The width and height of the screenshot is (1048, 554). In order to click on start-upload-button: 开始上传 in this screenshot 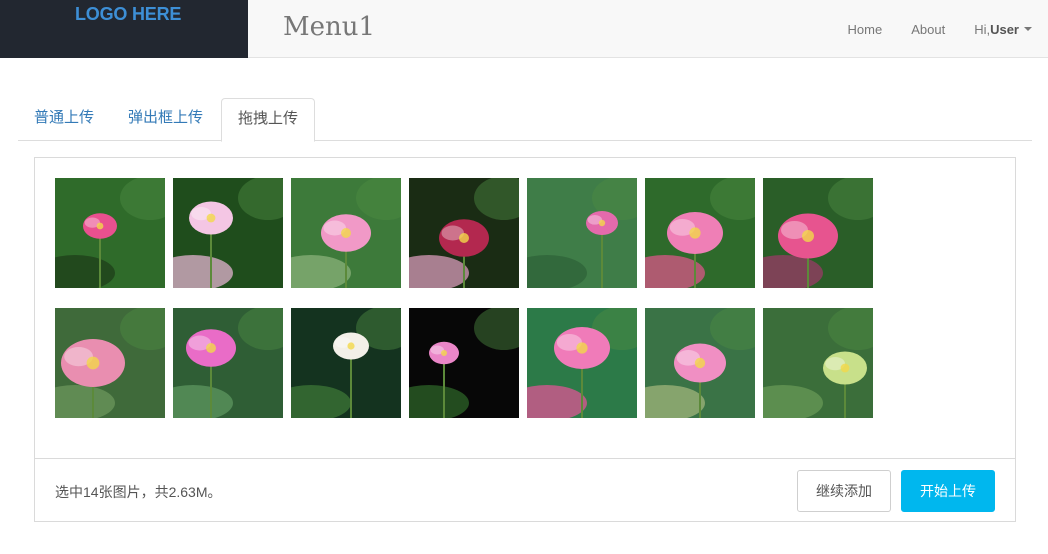, I will do `click(948, 491)`.